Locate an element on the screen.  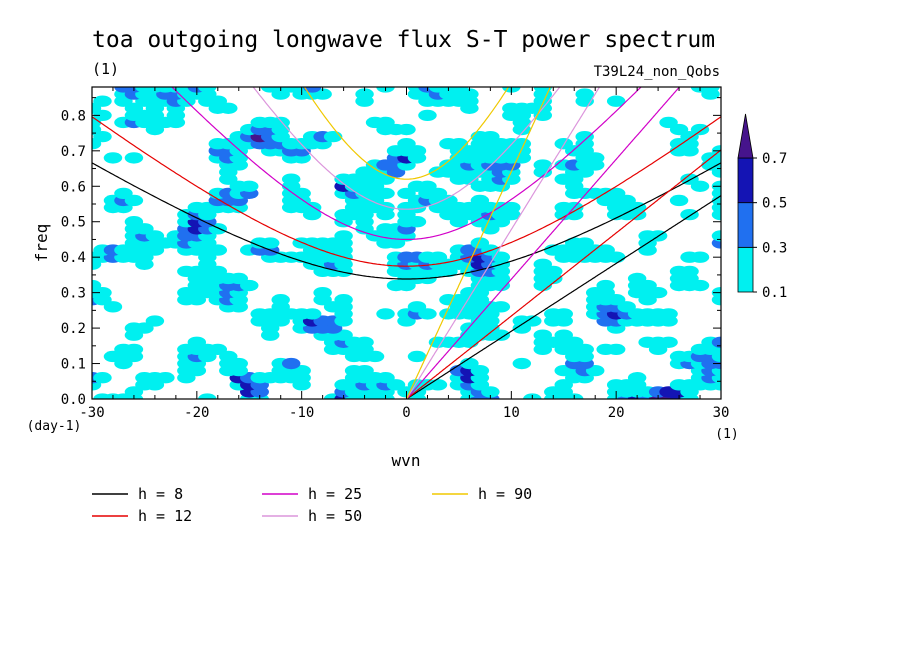
y-tick-label: 0.3 is located at coordinates (73, 294).